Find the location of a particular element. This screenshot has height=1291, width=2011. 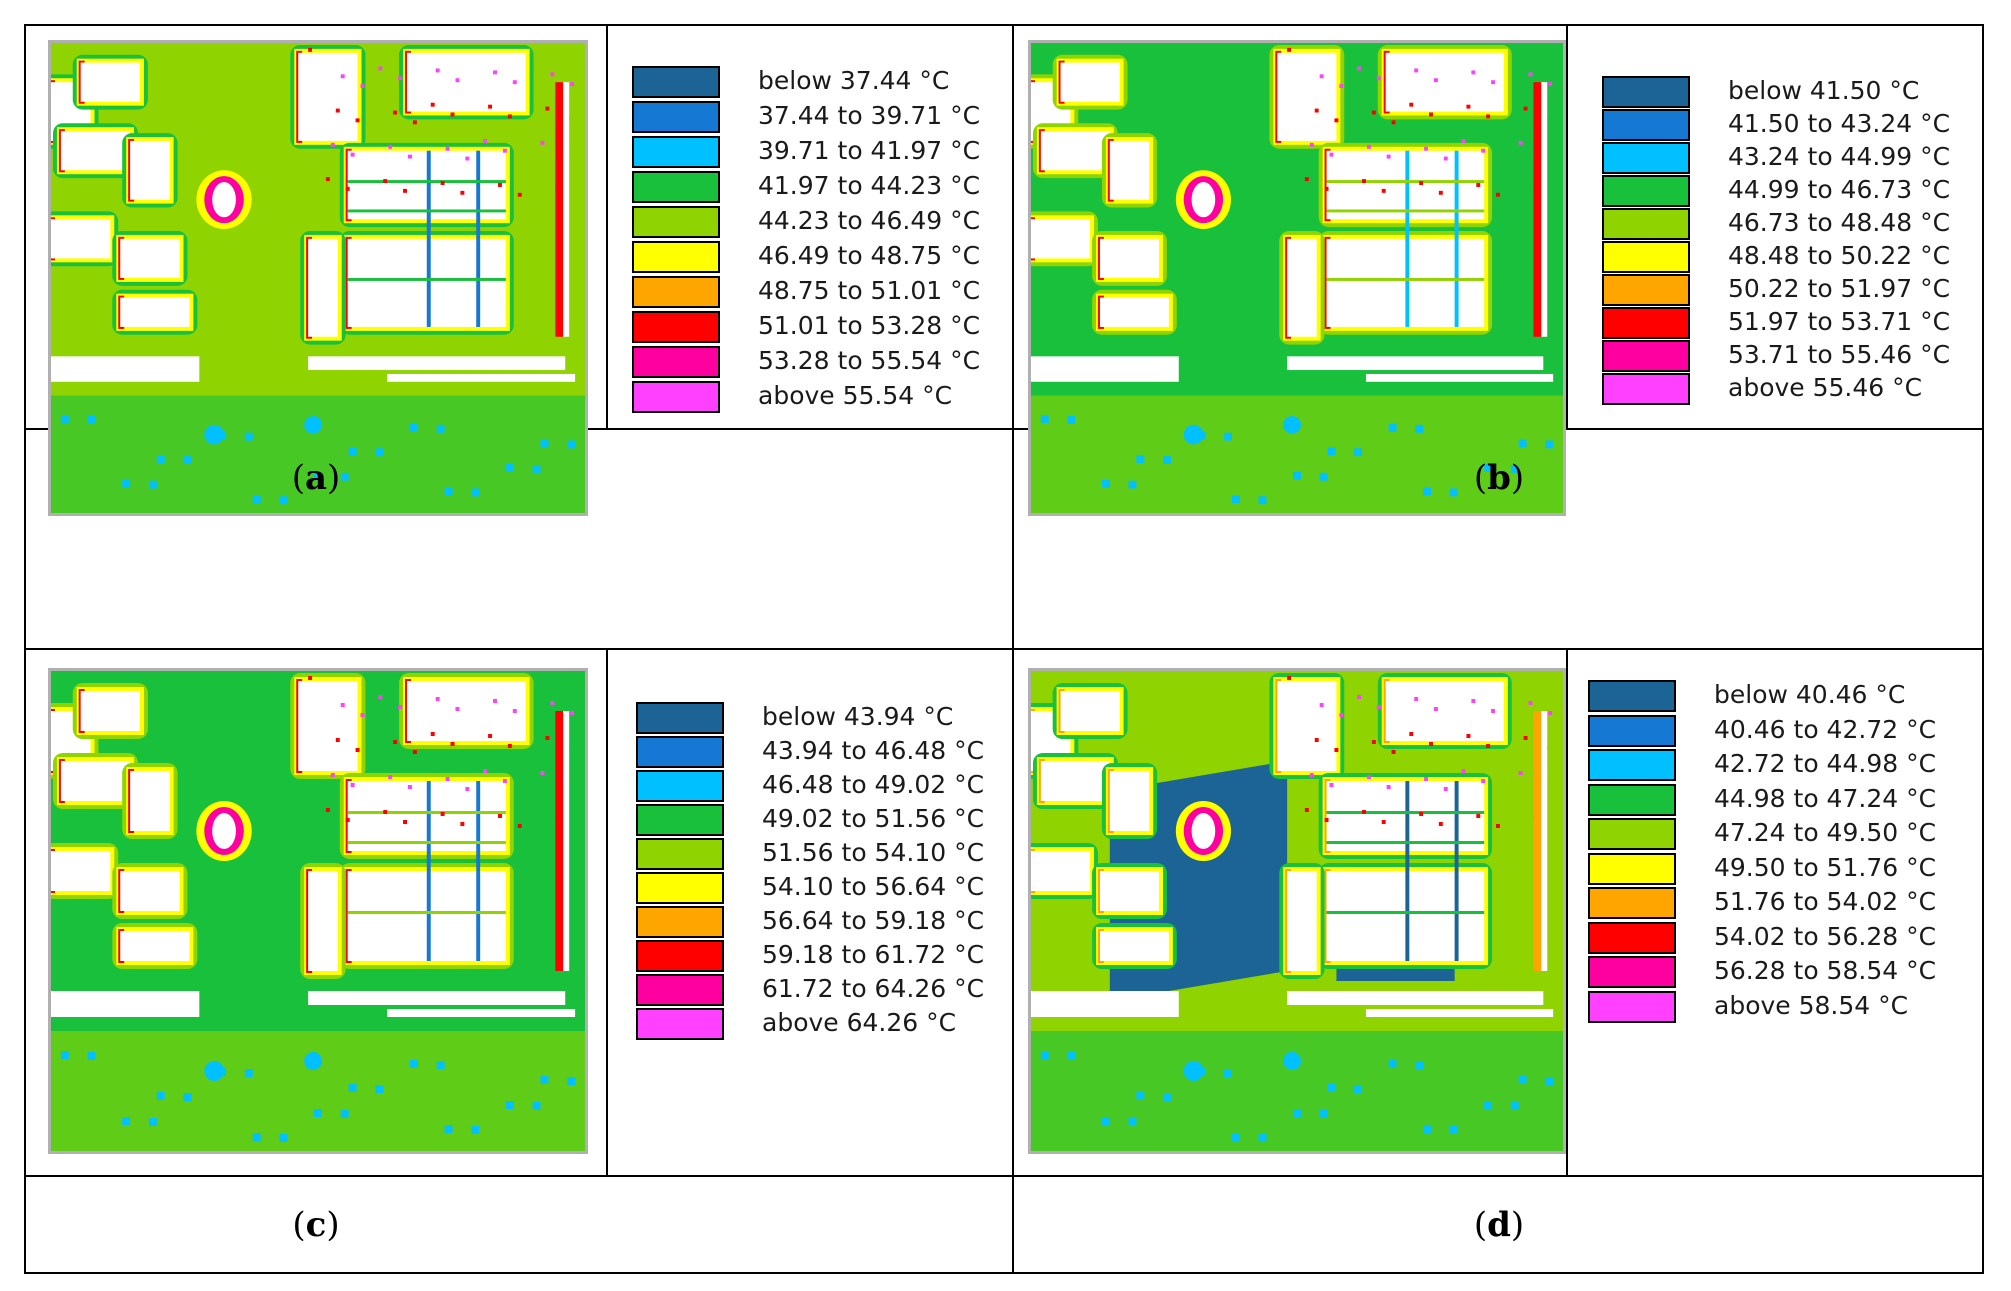

legend-label: above 58.54 °C is located at coordinates (1811, 1005).